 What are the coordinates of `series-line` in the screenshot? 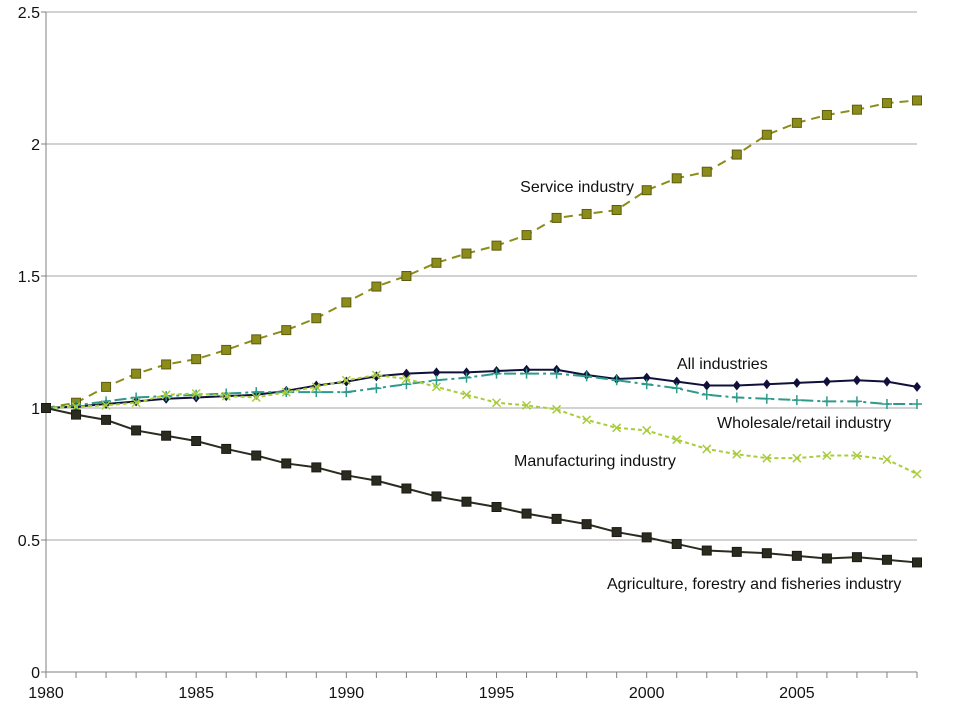 It's located at (481, 390).